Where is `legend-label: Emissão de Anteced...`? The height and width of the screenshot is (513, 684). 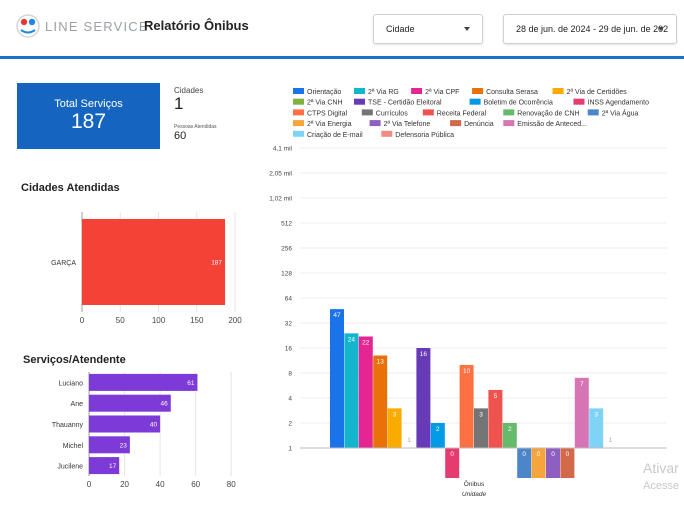
legend-label: Emissão de Anteced... is located at coordinates (552, 124).